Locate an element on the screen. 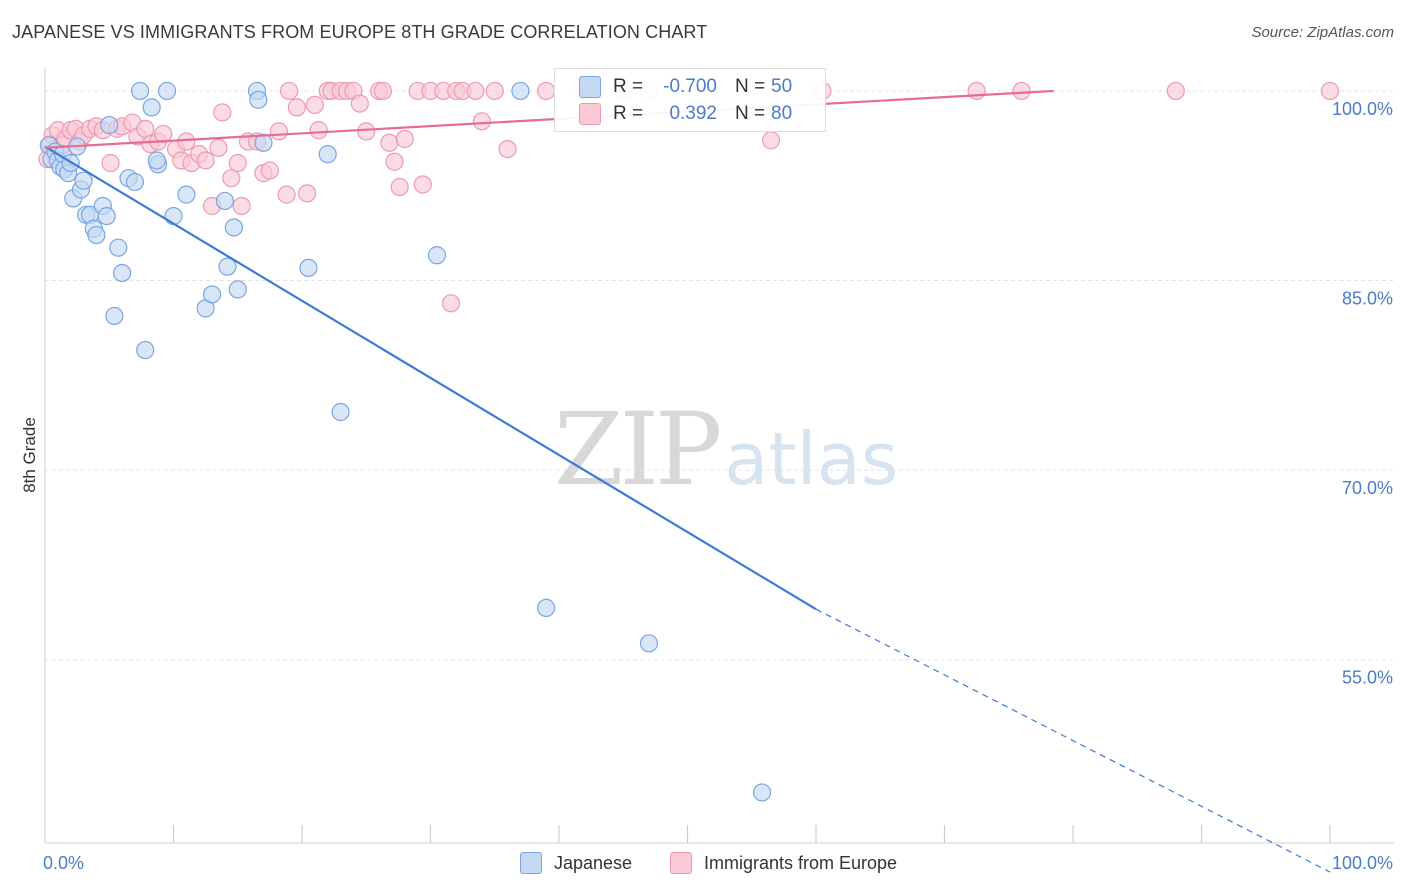 Image resolution: width=1406 pixels, height=892 pixels. legend-item-japanese: Japanese is located at coordinates (576, 863).